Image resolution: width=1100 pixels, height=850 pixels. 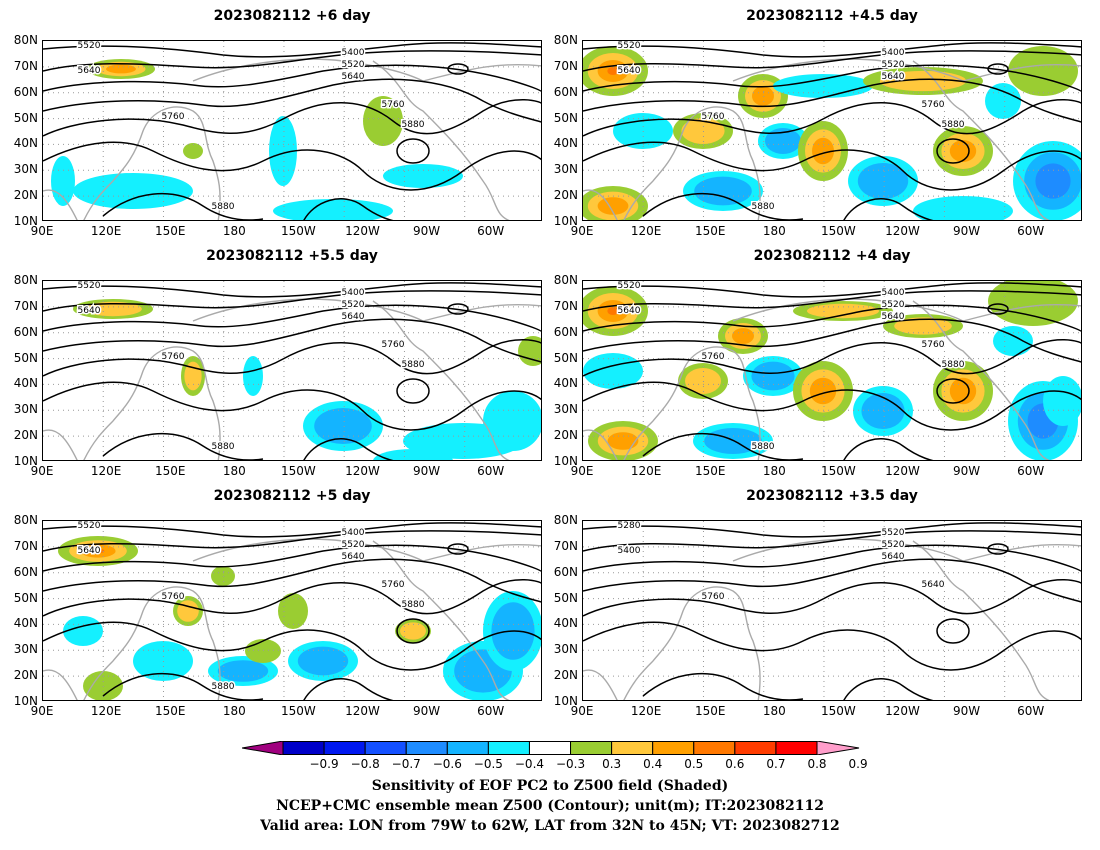 What do you see at coordinates (735, 764) in the screenshot?
I see `colorbar-tick-label: 0.6` at bounding box center [735, 764].